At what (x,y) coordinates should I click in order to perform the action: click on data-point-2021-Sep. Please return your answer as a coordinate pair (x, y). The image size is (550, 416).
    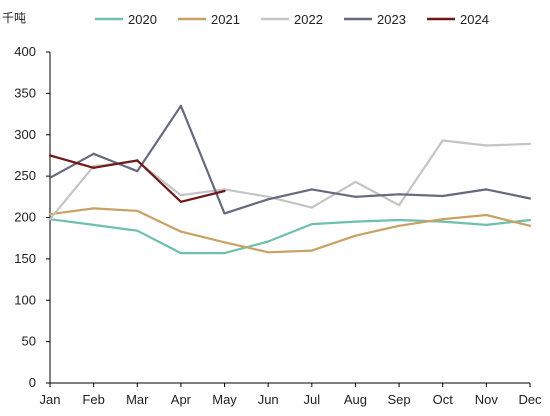
    Looking at the image, I should click on (399, 225).